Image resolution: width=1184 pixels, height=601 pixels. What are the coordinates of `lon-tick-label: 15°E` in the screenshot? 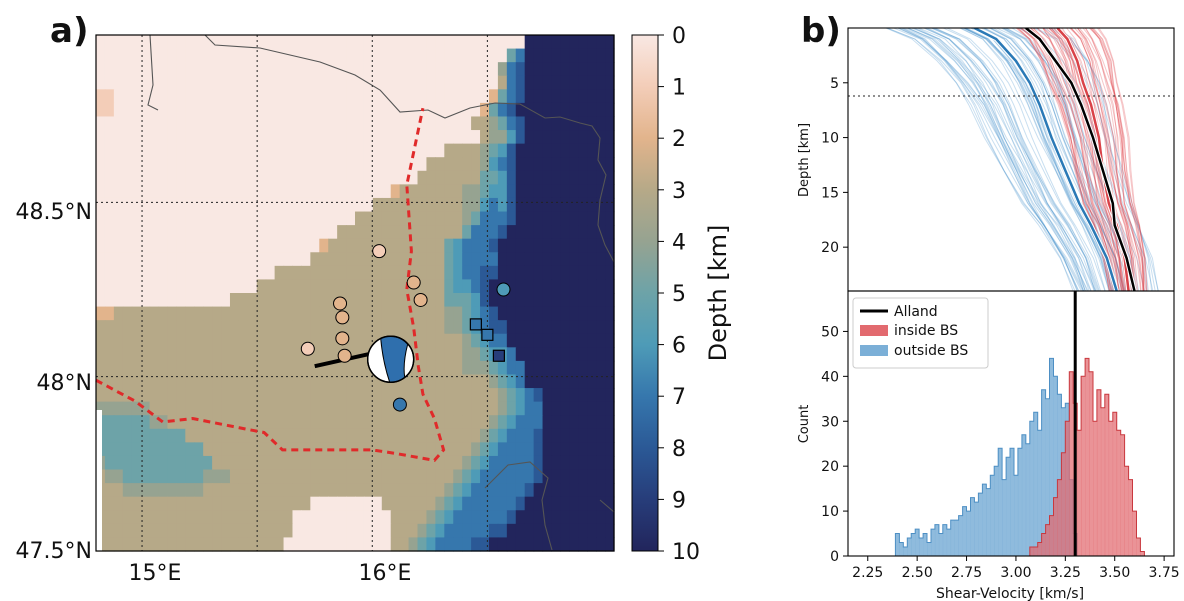 It's located at (155, 573).